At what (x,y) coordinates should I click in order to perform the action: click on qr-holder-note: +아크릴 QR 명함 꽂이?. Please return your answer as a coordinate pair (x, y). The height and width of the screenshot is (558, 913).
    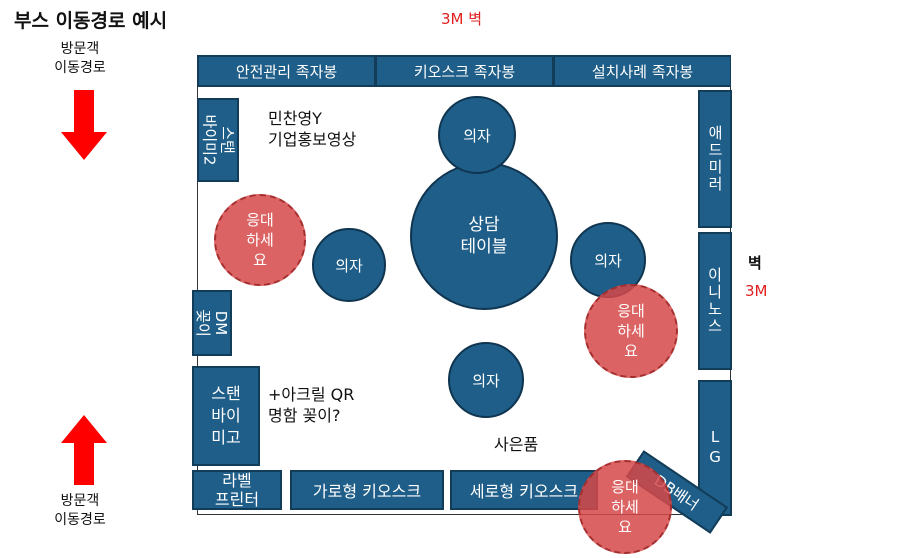
    Looking at the image, I should click on (311, 405).